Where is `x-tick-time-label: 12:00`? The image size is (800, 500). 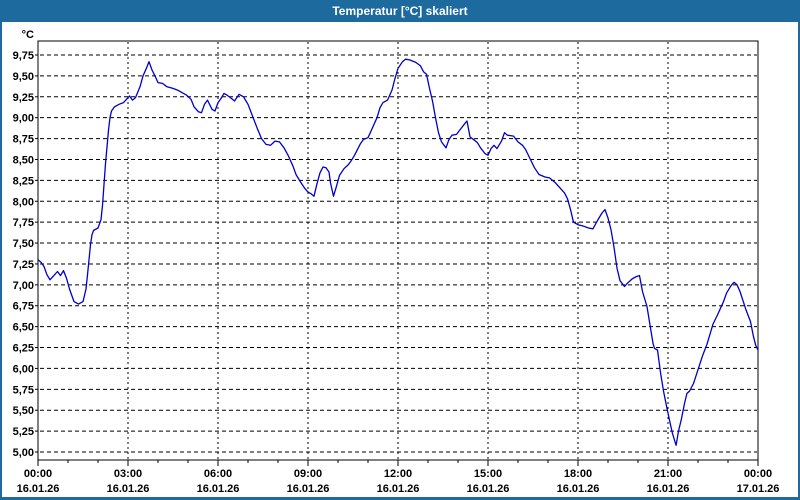
x-tick-time-label: 12:00 is located at coordinates (398, 474).